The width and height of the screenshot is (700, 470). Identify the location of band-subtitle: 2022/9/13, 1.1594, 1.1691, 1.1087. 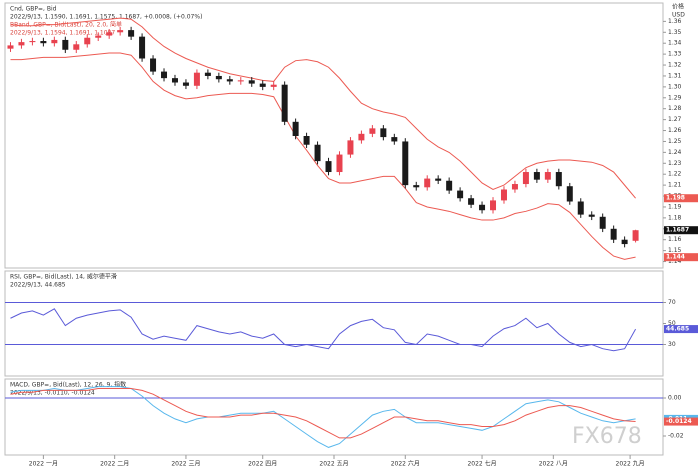
(62, 33).